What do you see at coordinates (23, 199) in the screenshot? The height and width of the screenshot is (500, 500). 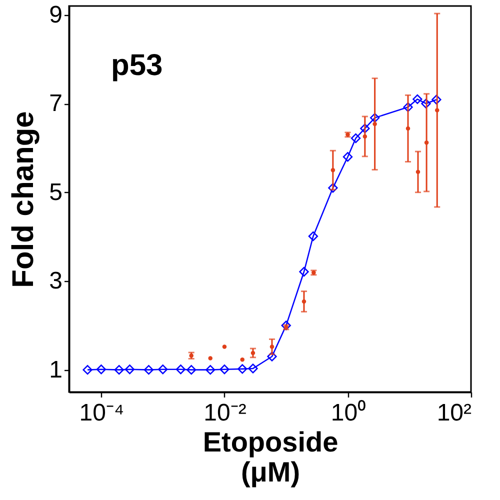 I see `y-axis-title: Fold change` at bounding box center [23, 199].